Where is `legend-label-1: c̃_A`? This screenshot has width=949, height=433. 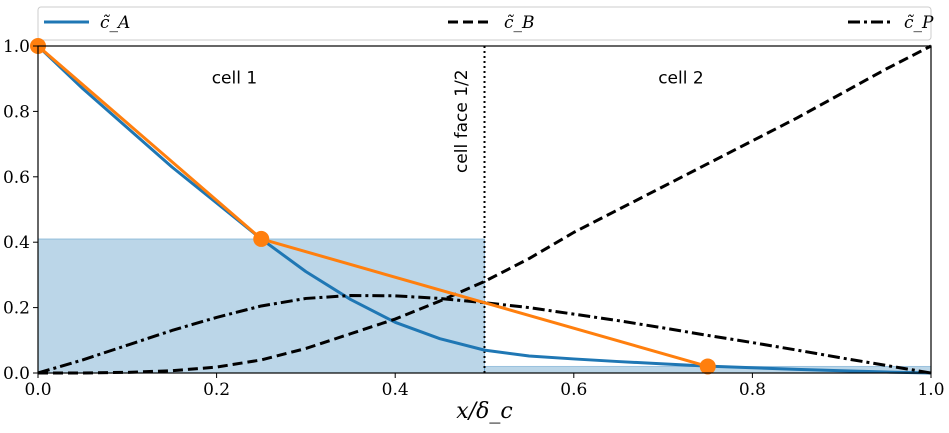
legend-label-1: c̃_A is located at coordinates (115, 23).